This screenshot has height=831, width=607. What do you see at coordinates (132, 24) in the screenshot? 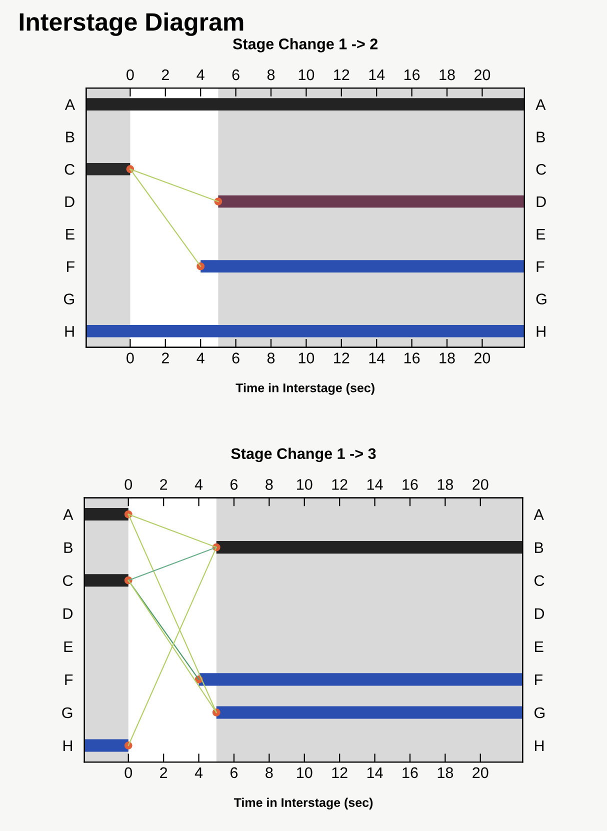
I see `text: Interstage Diagram` at bounding box center [132, 24].